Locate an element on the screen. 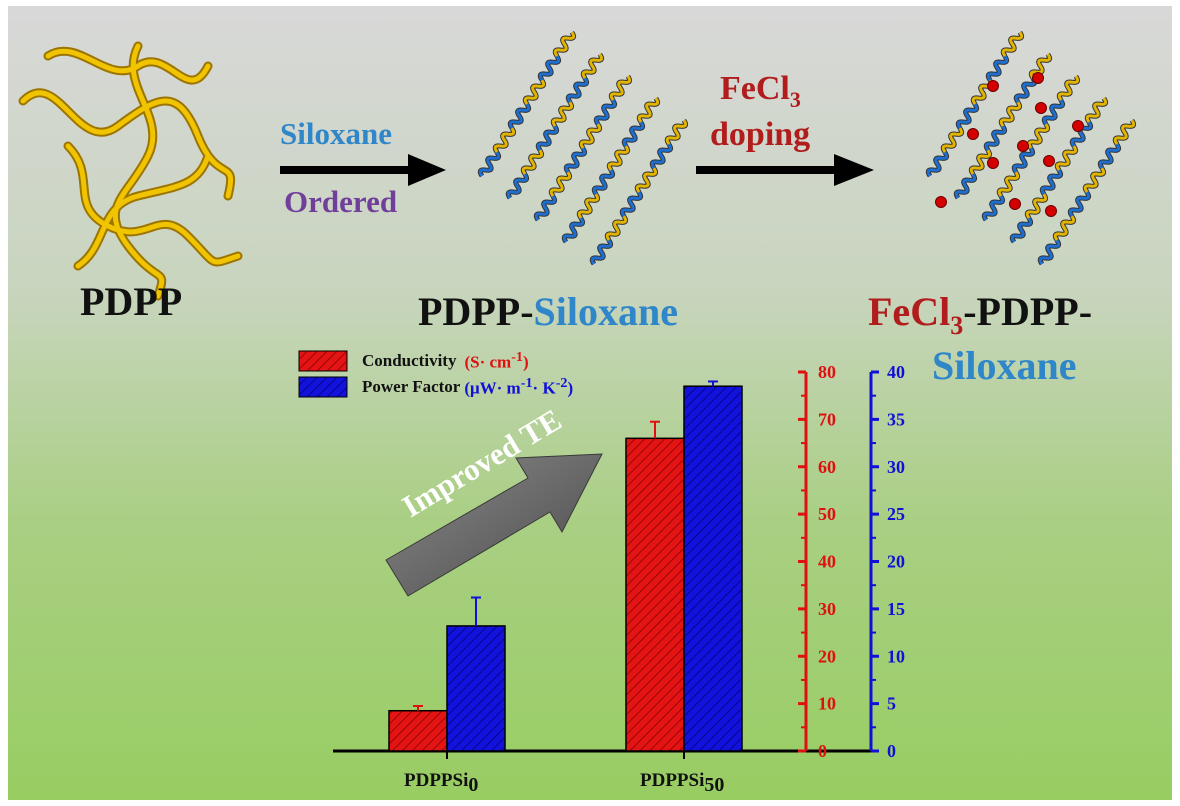  doped-chains-icon is located at coordinates (1031, 148).